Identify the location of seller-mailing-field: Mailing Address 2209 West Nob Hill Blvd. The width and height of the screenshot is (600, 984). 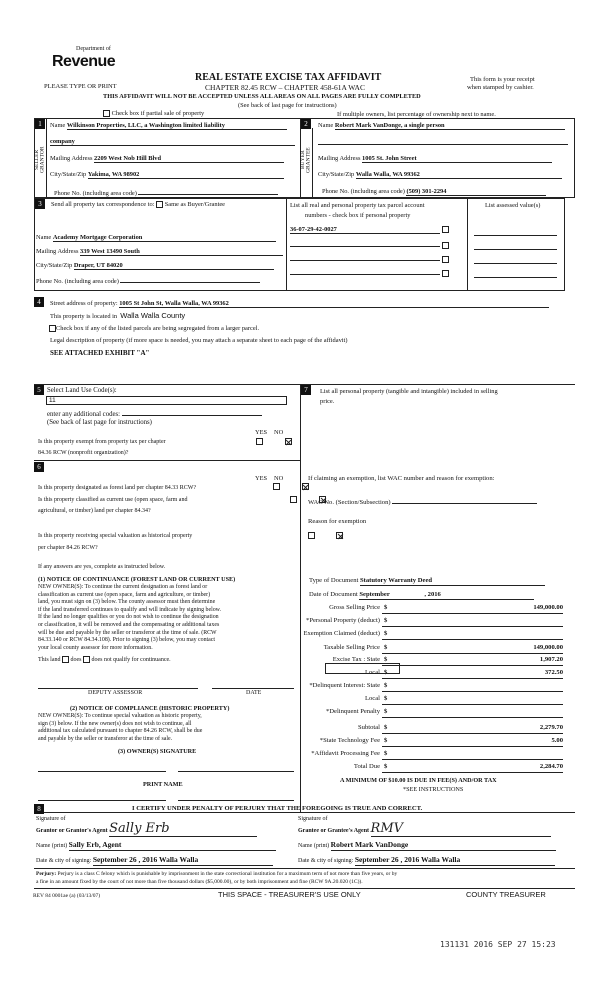
(167, 159).